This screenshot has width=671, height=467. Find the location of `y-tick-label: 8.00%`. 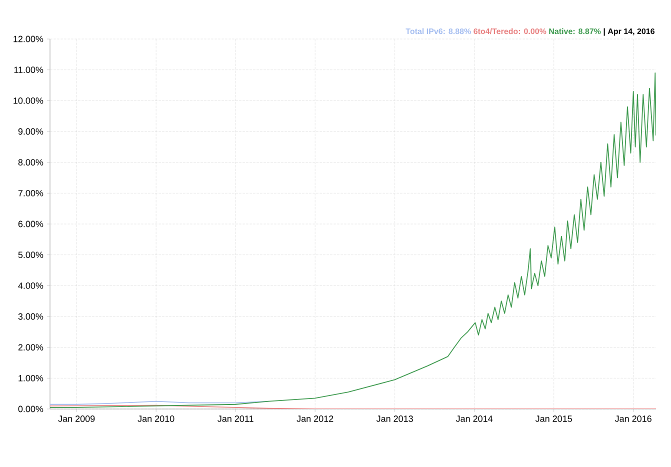

y-tick-label: 8.00% is located at coordinates (31, 162).